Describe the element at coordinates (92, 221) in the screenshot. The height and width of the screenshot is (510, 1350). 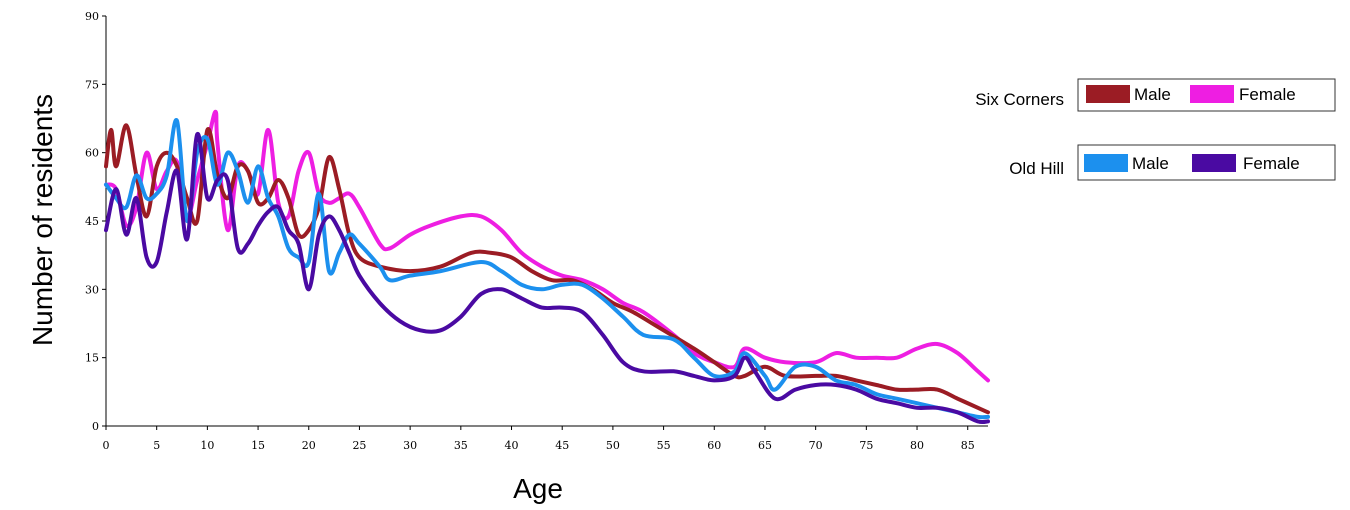
I see `y-tick-label: 45` at that location.